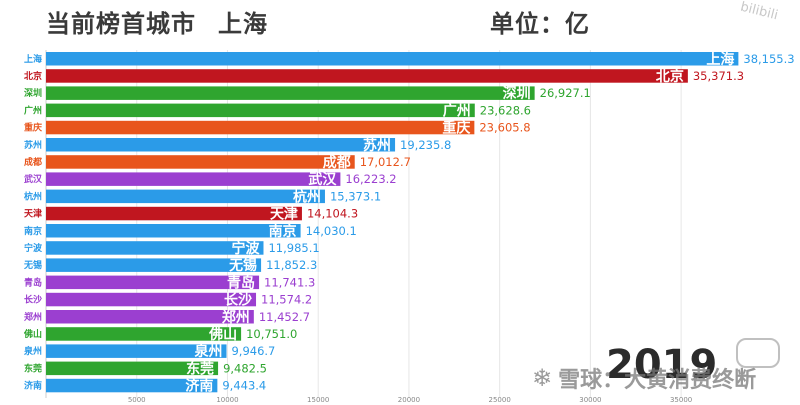 The width and height of the screenshot is (800, 405). What do you see at coordinates (337, 162) in the screenshot?
I see `bar-name-label: 成都` at bounding box center [337, 162].